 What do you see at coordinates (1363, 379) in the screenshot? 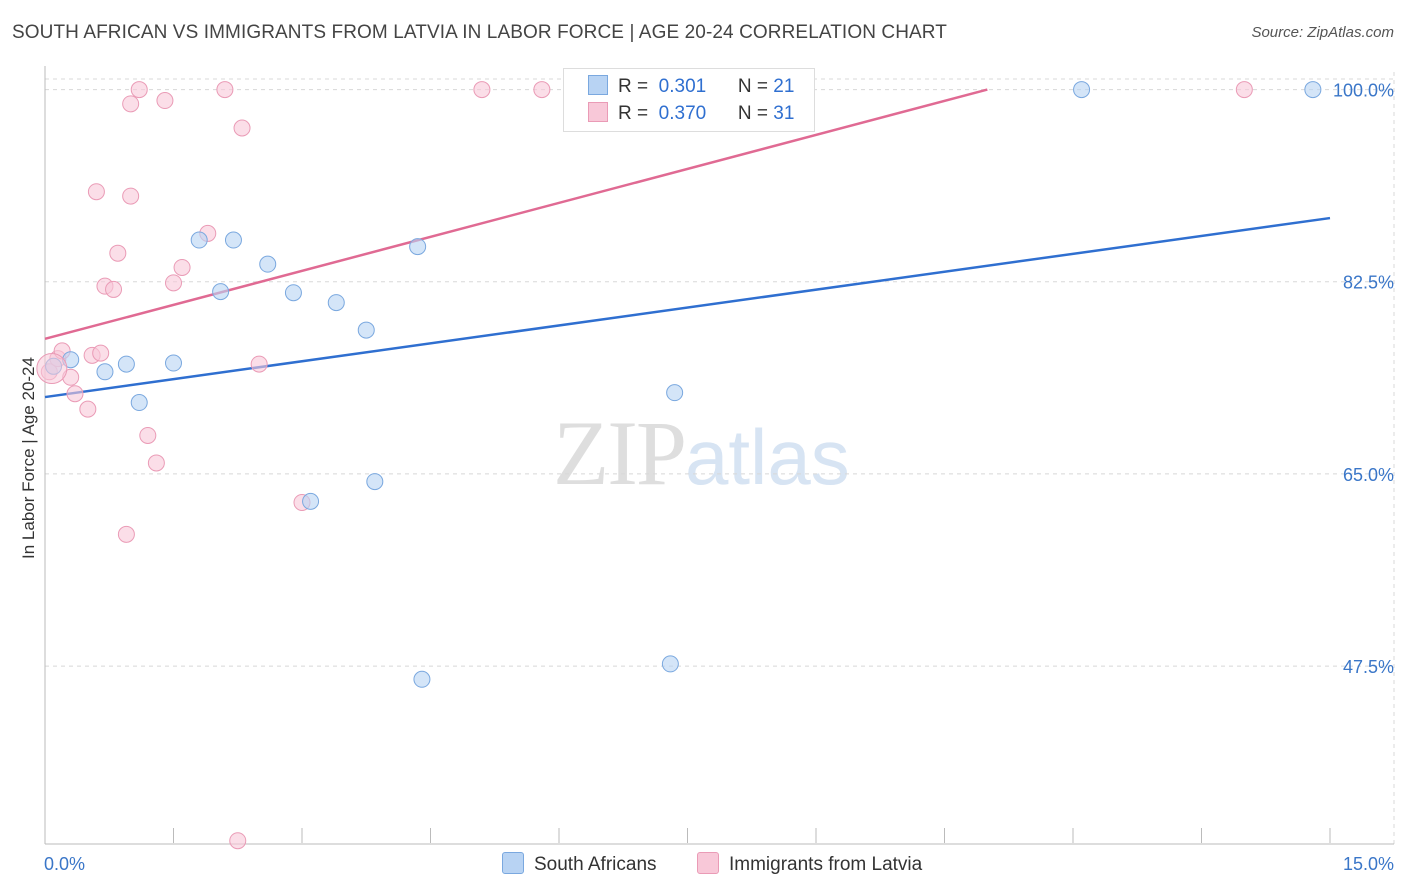
I see `y-tick-labels: 47.5% 65.0% 82.5% 100.0%` at bounding box center [1363, 379].